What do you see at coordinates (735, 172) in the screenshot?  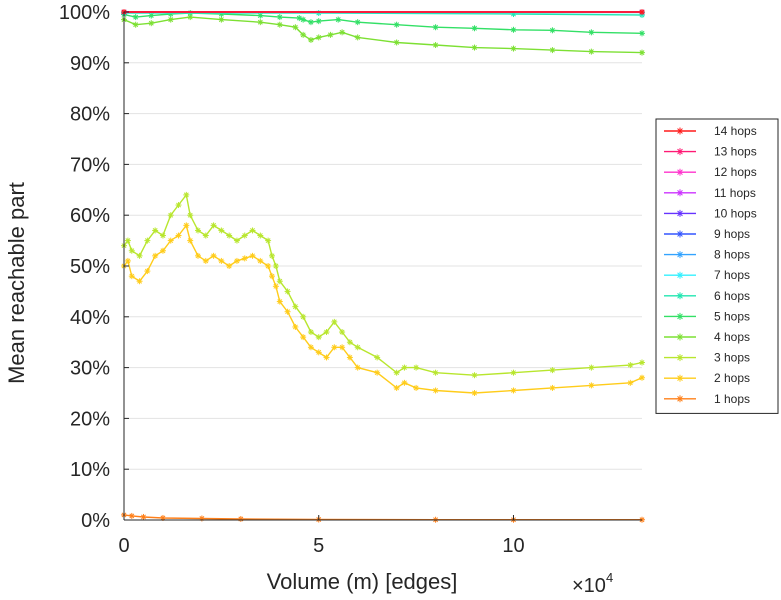 I see `legend-label: 12 hops` at bounding box center [735, 172].